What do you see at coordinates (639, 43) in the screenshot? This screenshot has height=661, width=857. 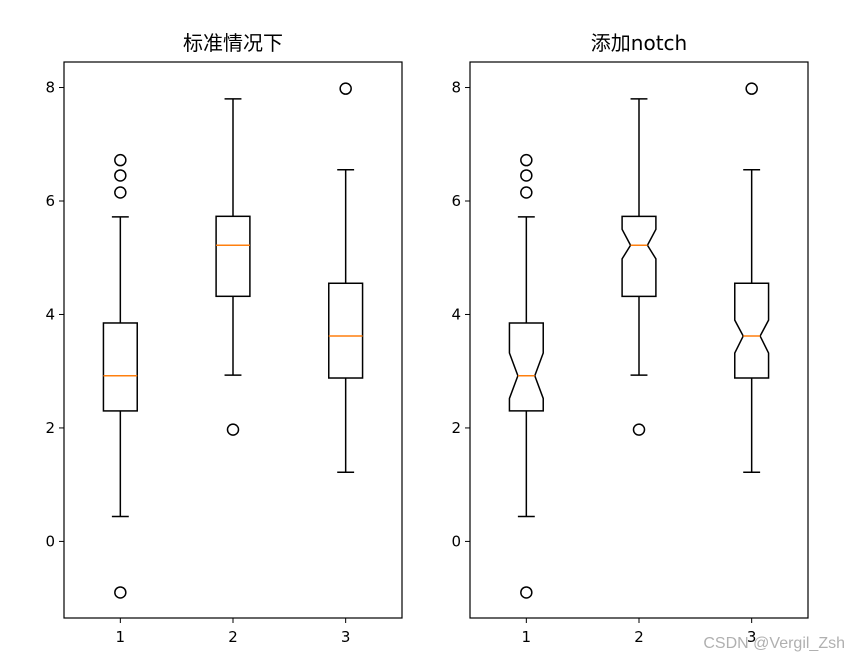 I see `chart-title: 添加notch` at bounding box center [639, 43].